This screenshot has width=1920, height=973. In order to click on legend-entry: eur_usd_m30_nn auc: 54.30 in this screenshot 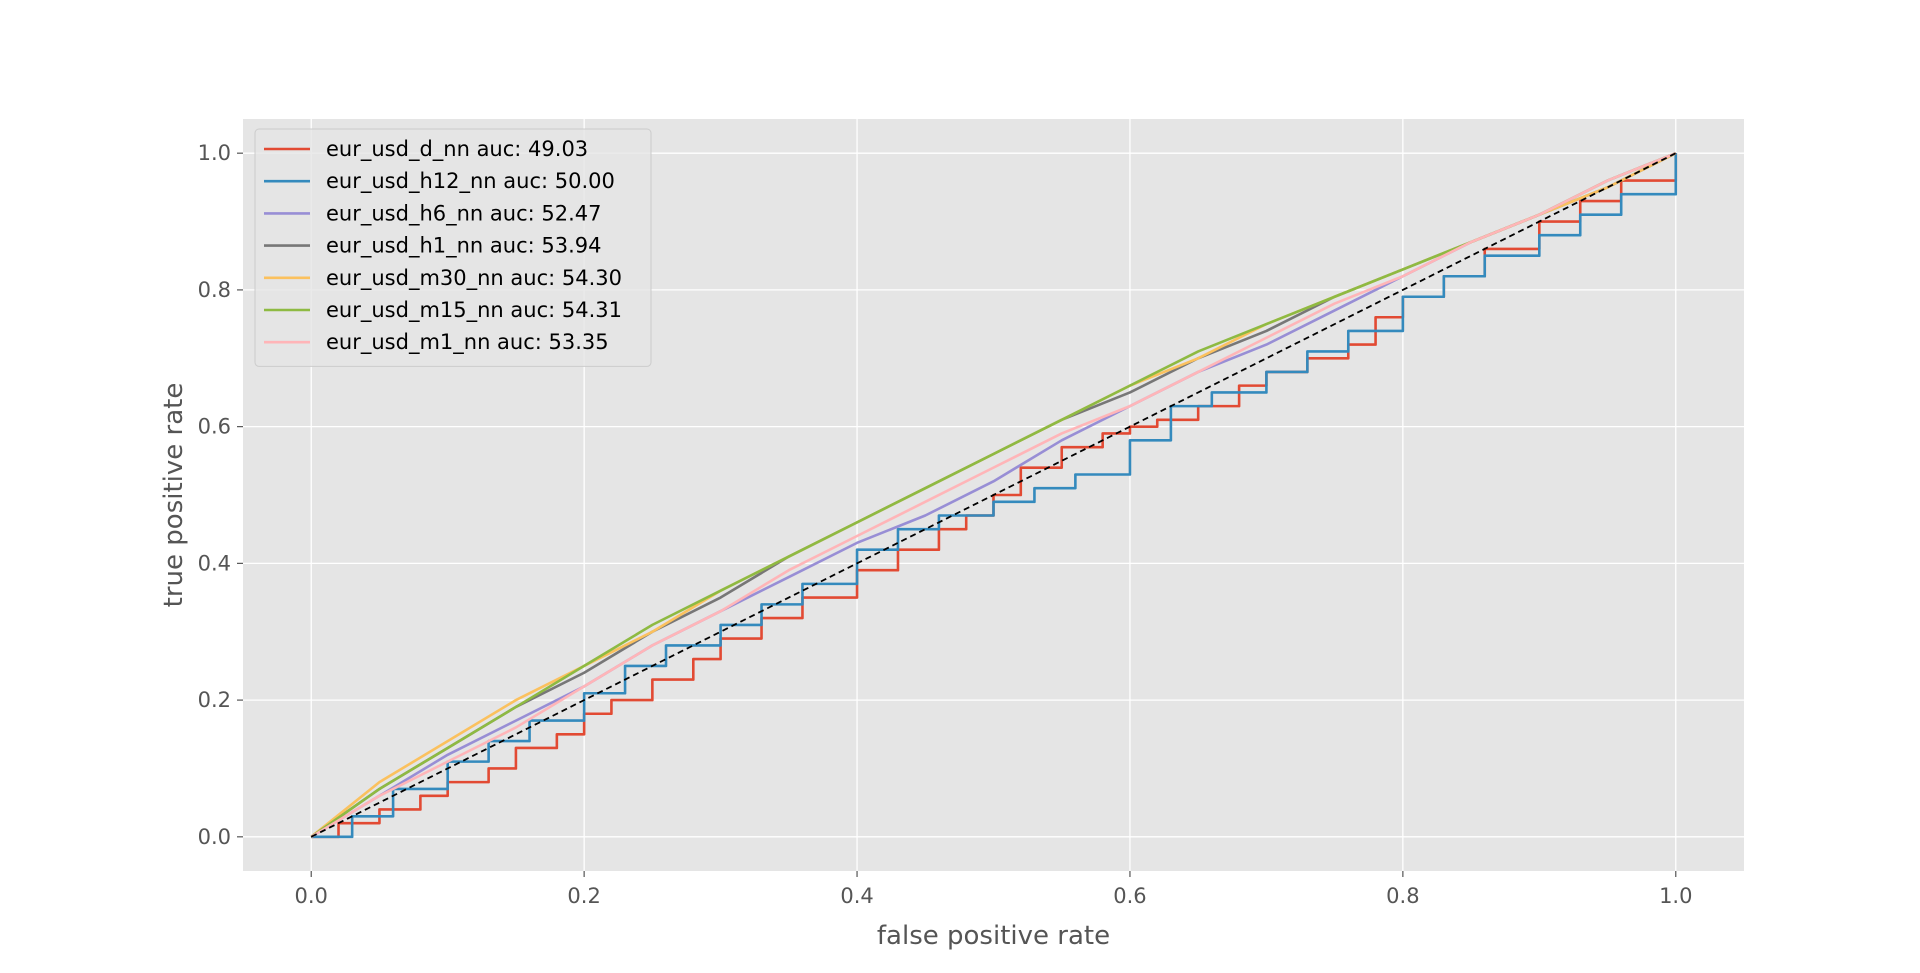, I will do `click(474, 278)`.